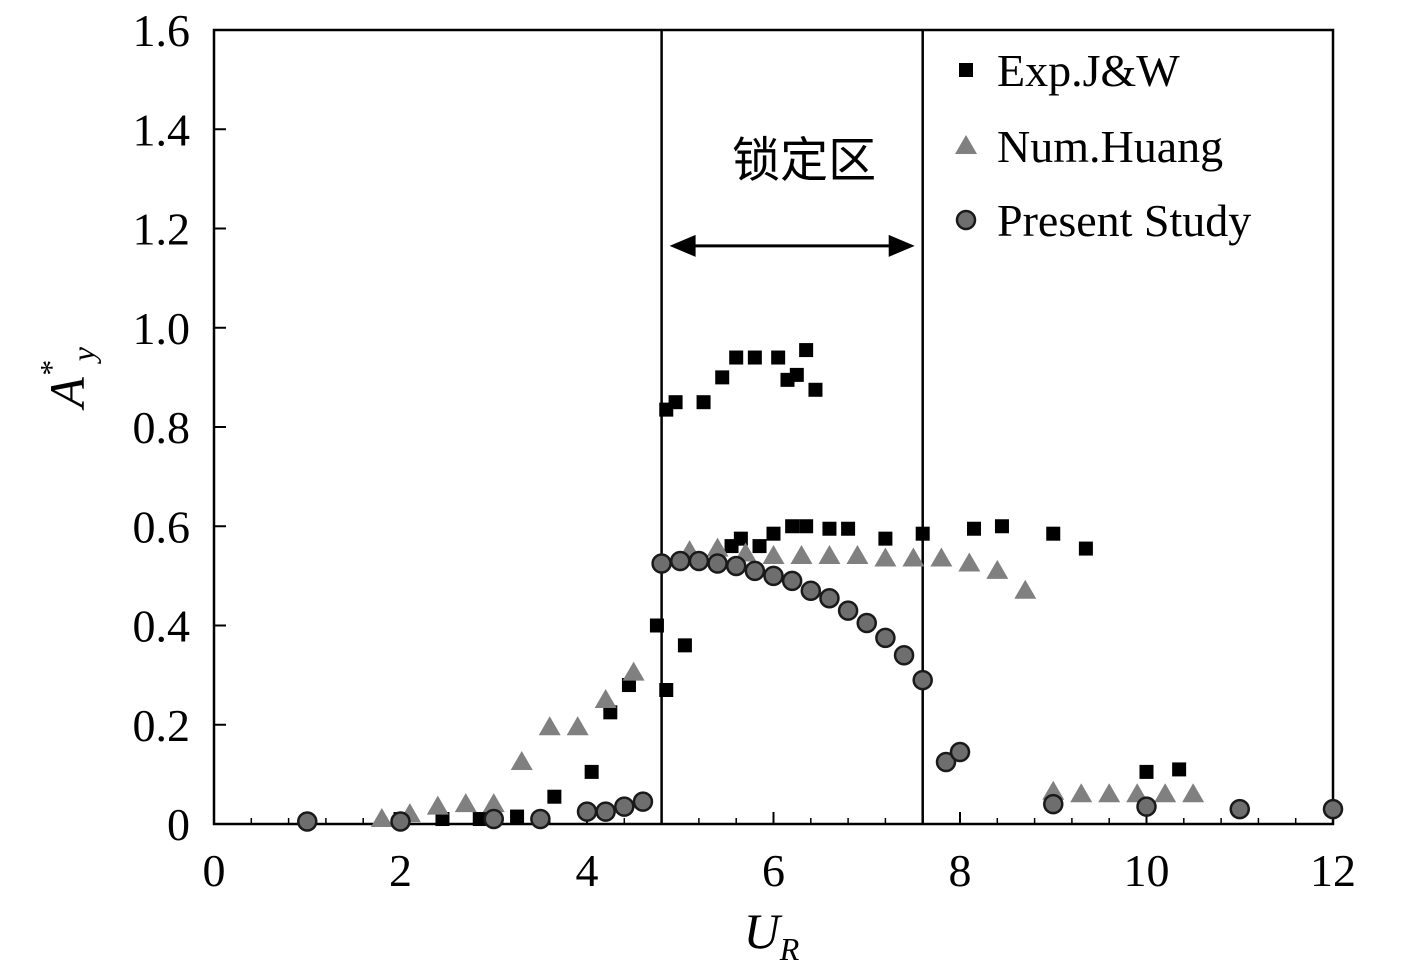 This screenshot has height=965, width=1417. Describe the element at coordinates (162, 725) in the screenshot. I see `y-tick-label: 0.2` at that location.